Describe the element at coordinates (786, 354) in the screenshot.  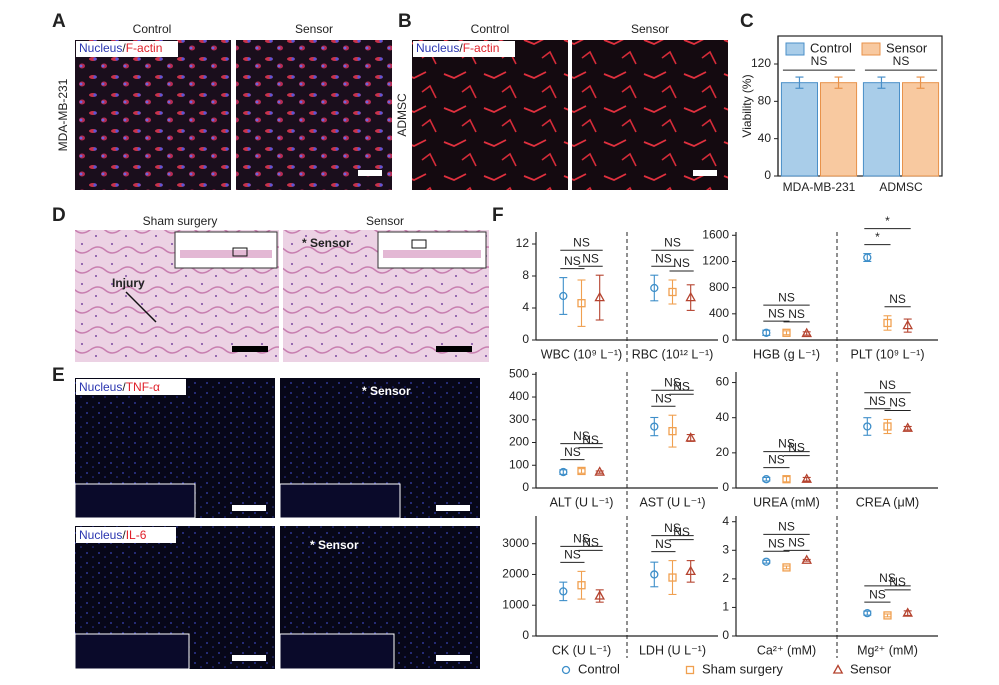
I see `x-tick-label: HGB (g L⁻¹)` at that location.